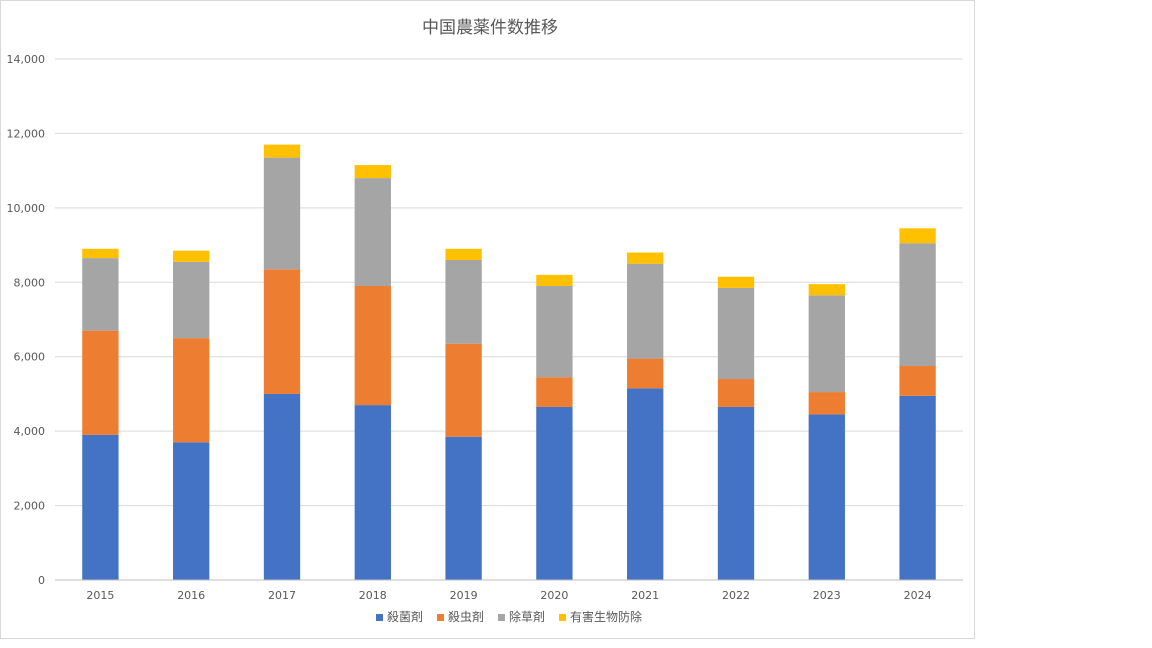 The width and height of the screenshot is (1152, 648). I want to click on legend-item-2: 除草剤, so click(521, 616).